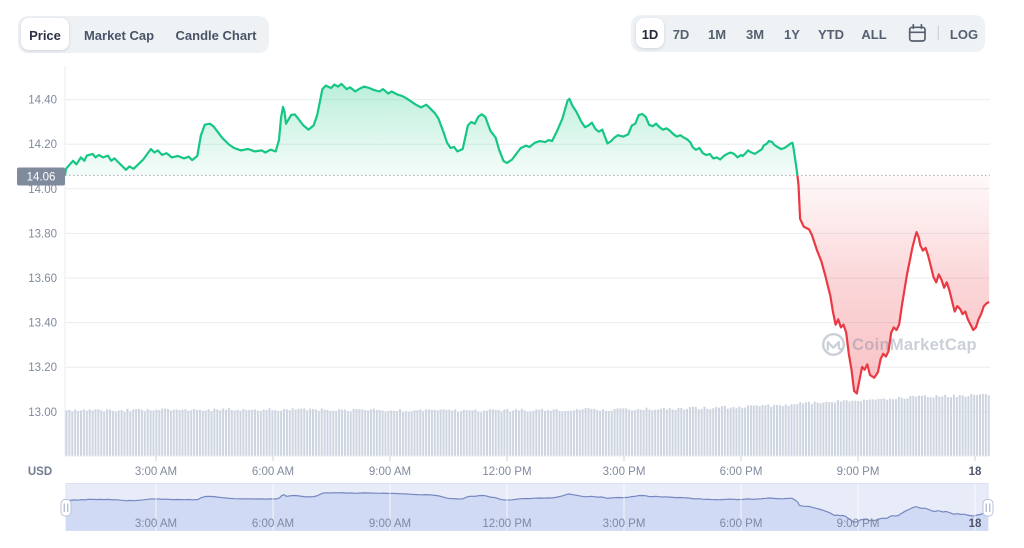  What do you see at coordinates (41, 178) in the screenshot?
I see `svg-text: 14.06` at bounding box center [41, 178].